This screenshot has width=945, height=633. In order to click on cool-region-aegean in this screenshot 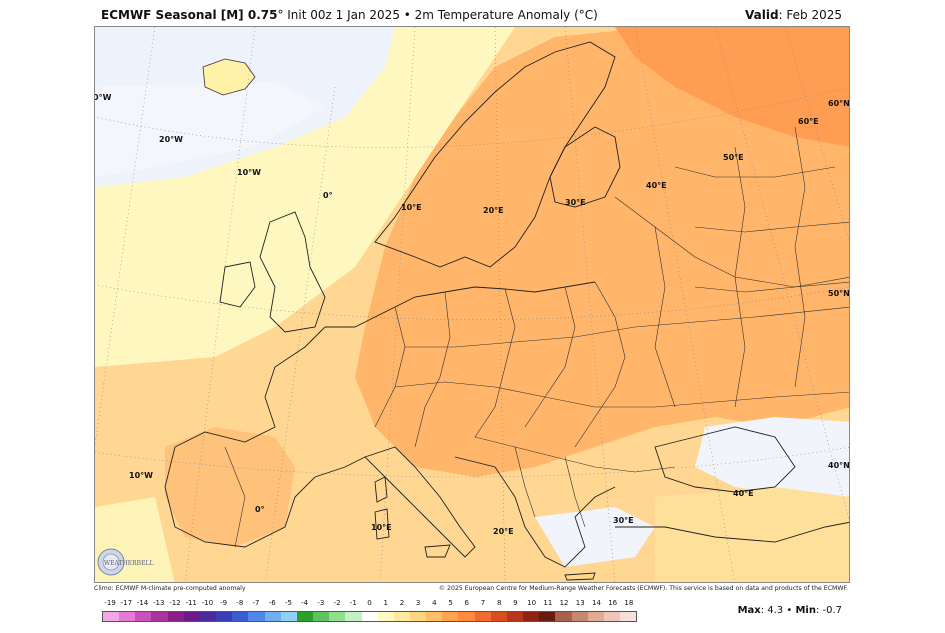, I will do `click(595, 537)`.